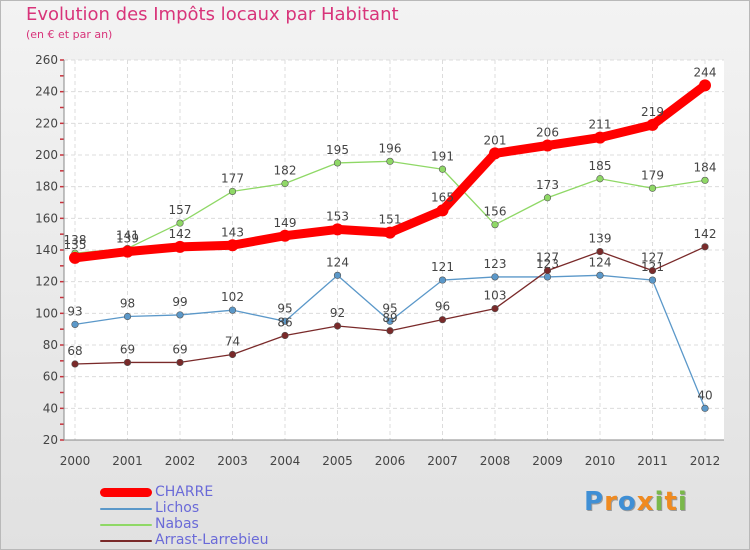  What do you see at coordinates (127, 239) in the screenshot?
I see `data-label: 139` at bounding box center [127, 239].